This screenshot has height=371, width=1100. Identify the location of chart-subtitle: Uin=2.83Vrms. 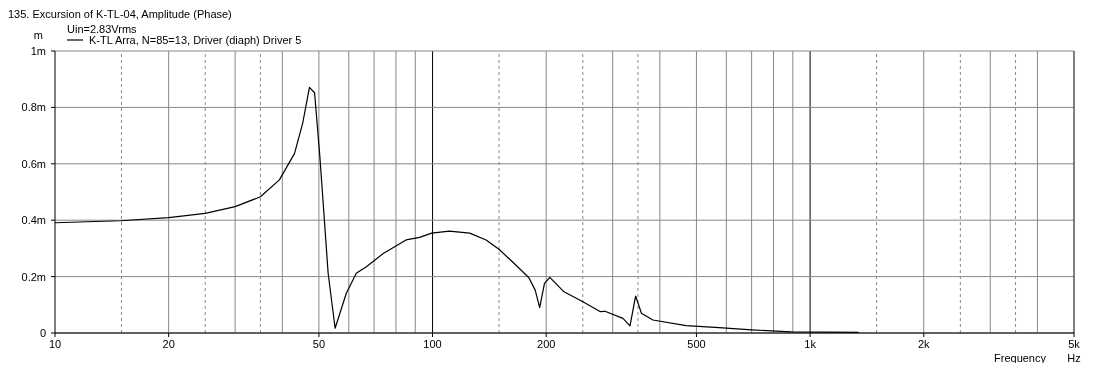
(102, 29).